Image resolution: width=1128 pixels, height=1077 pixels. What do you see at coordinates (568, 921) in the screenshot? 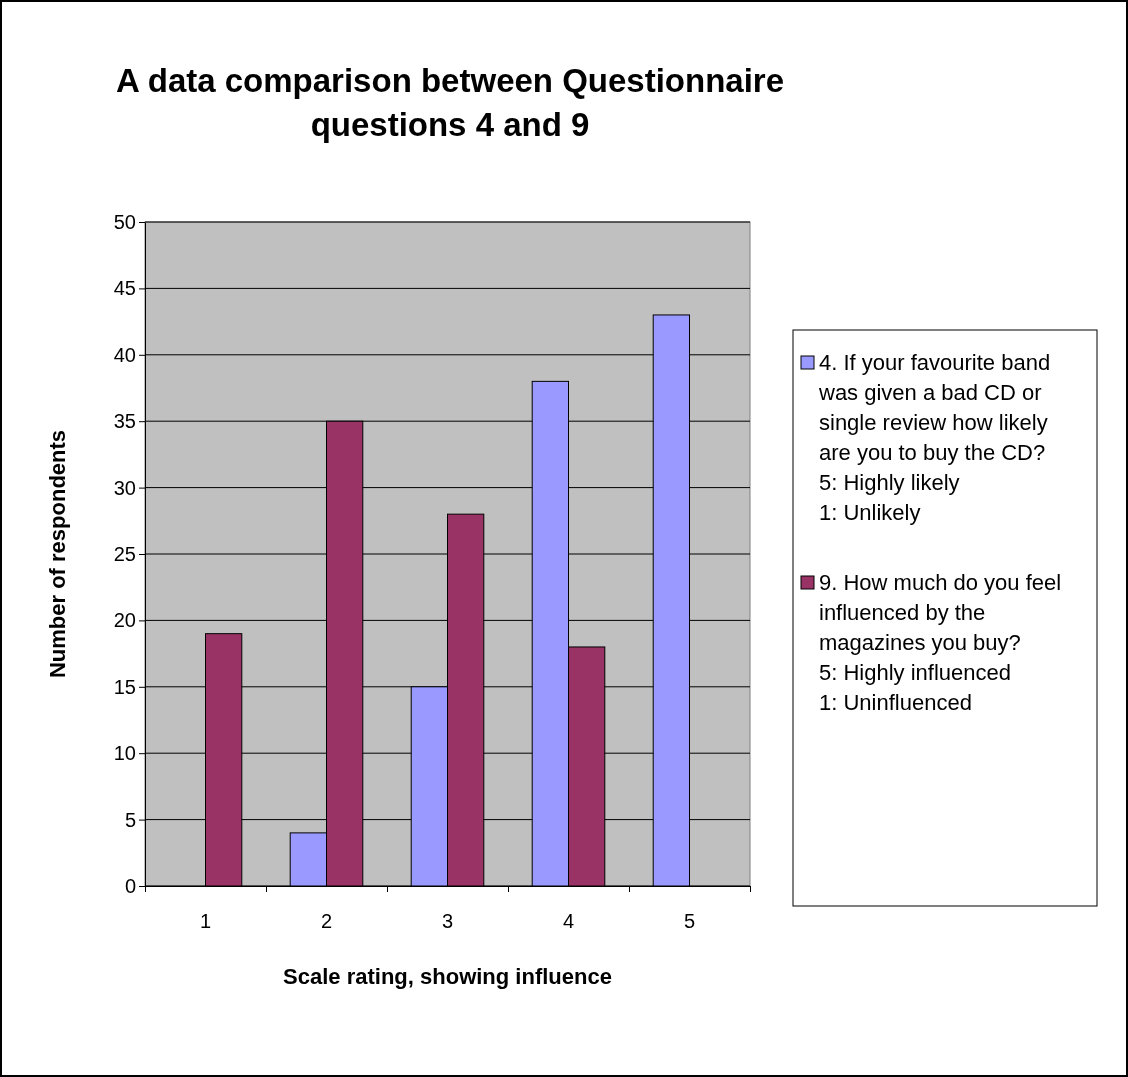
I see `x-tick-label: 4` at bounding box center [568, 921].